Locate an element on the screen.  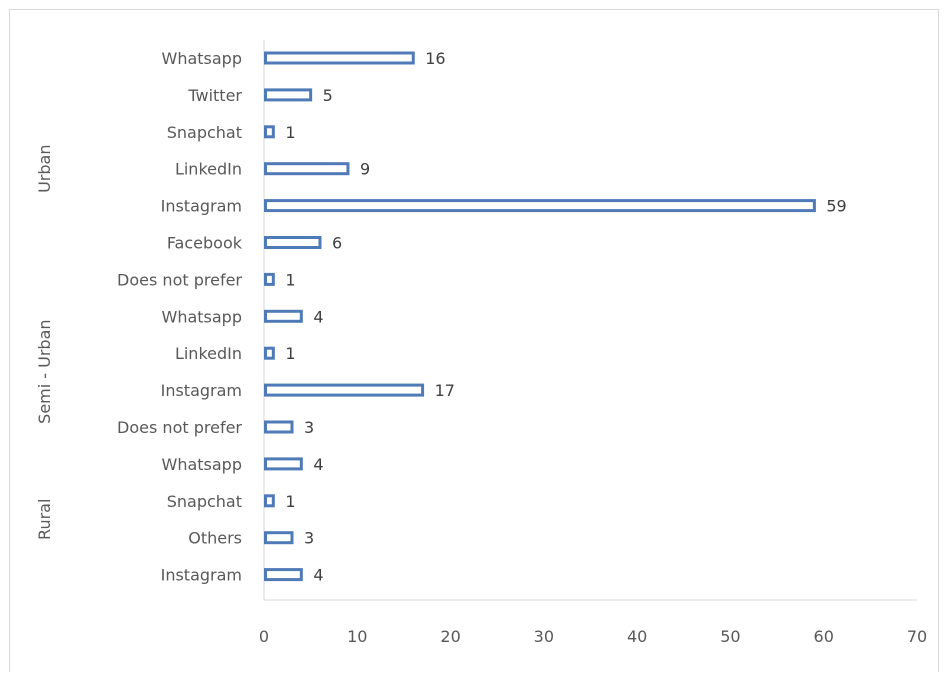
x-tick-label: 20 is located at coordinates (450, 636).